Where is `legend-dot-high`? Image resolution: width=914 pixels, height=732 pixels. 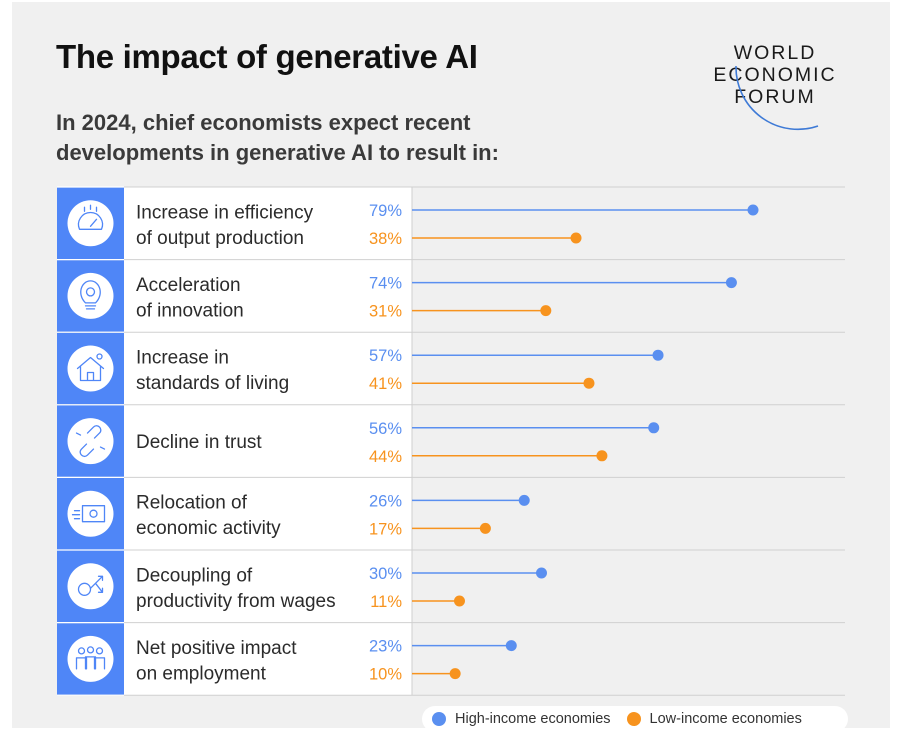
legend-dot-high is located at coordinates (439, 719).